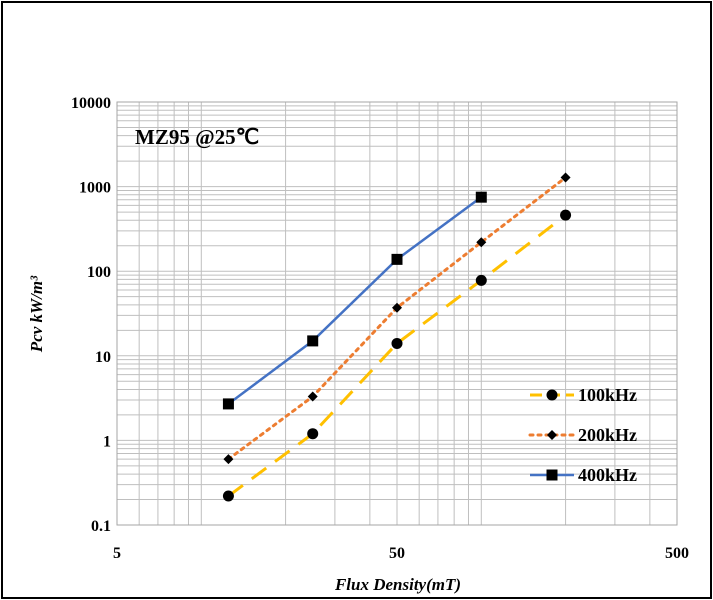 The height and width of the screenshot is (600, 713). What do you see at coordinates (103, 357) in the screenshot?
I see `y-tick-label: 10` at bounding box center [103, 357].